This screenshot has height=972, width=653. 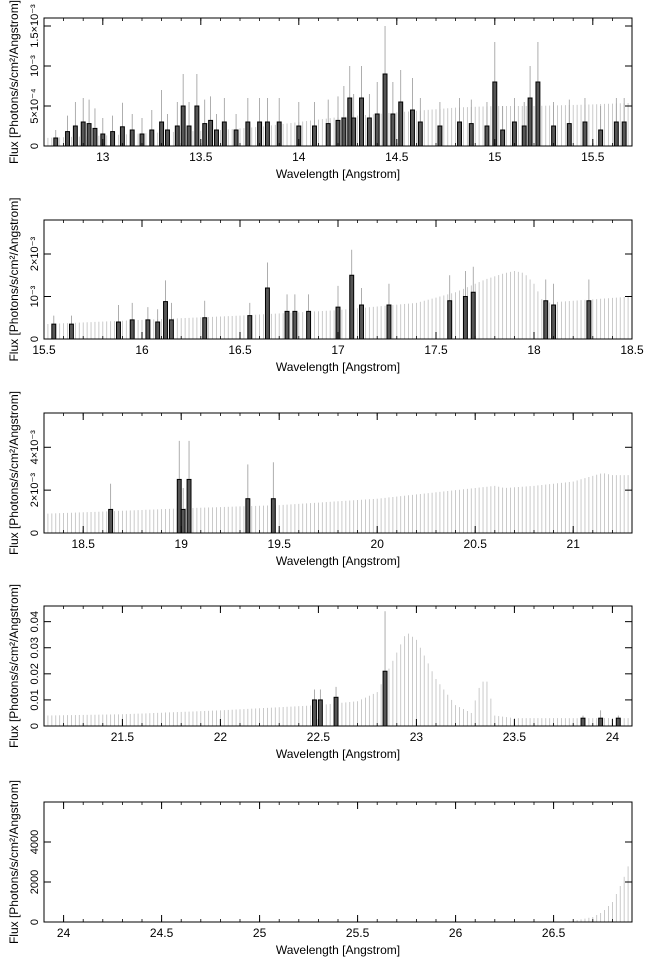 I want to click on plot-frame, so click(x=338, y=862).